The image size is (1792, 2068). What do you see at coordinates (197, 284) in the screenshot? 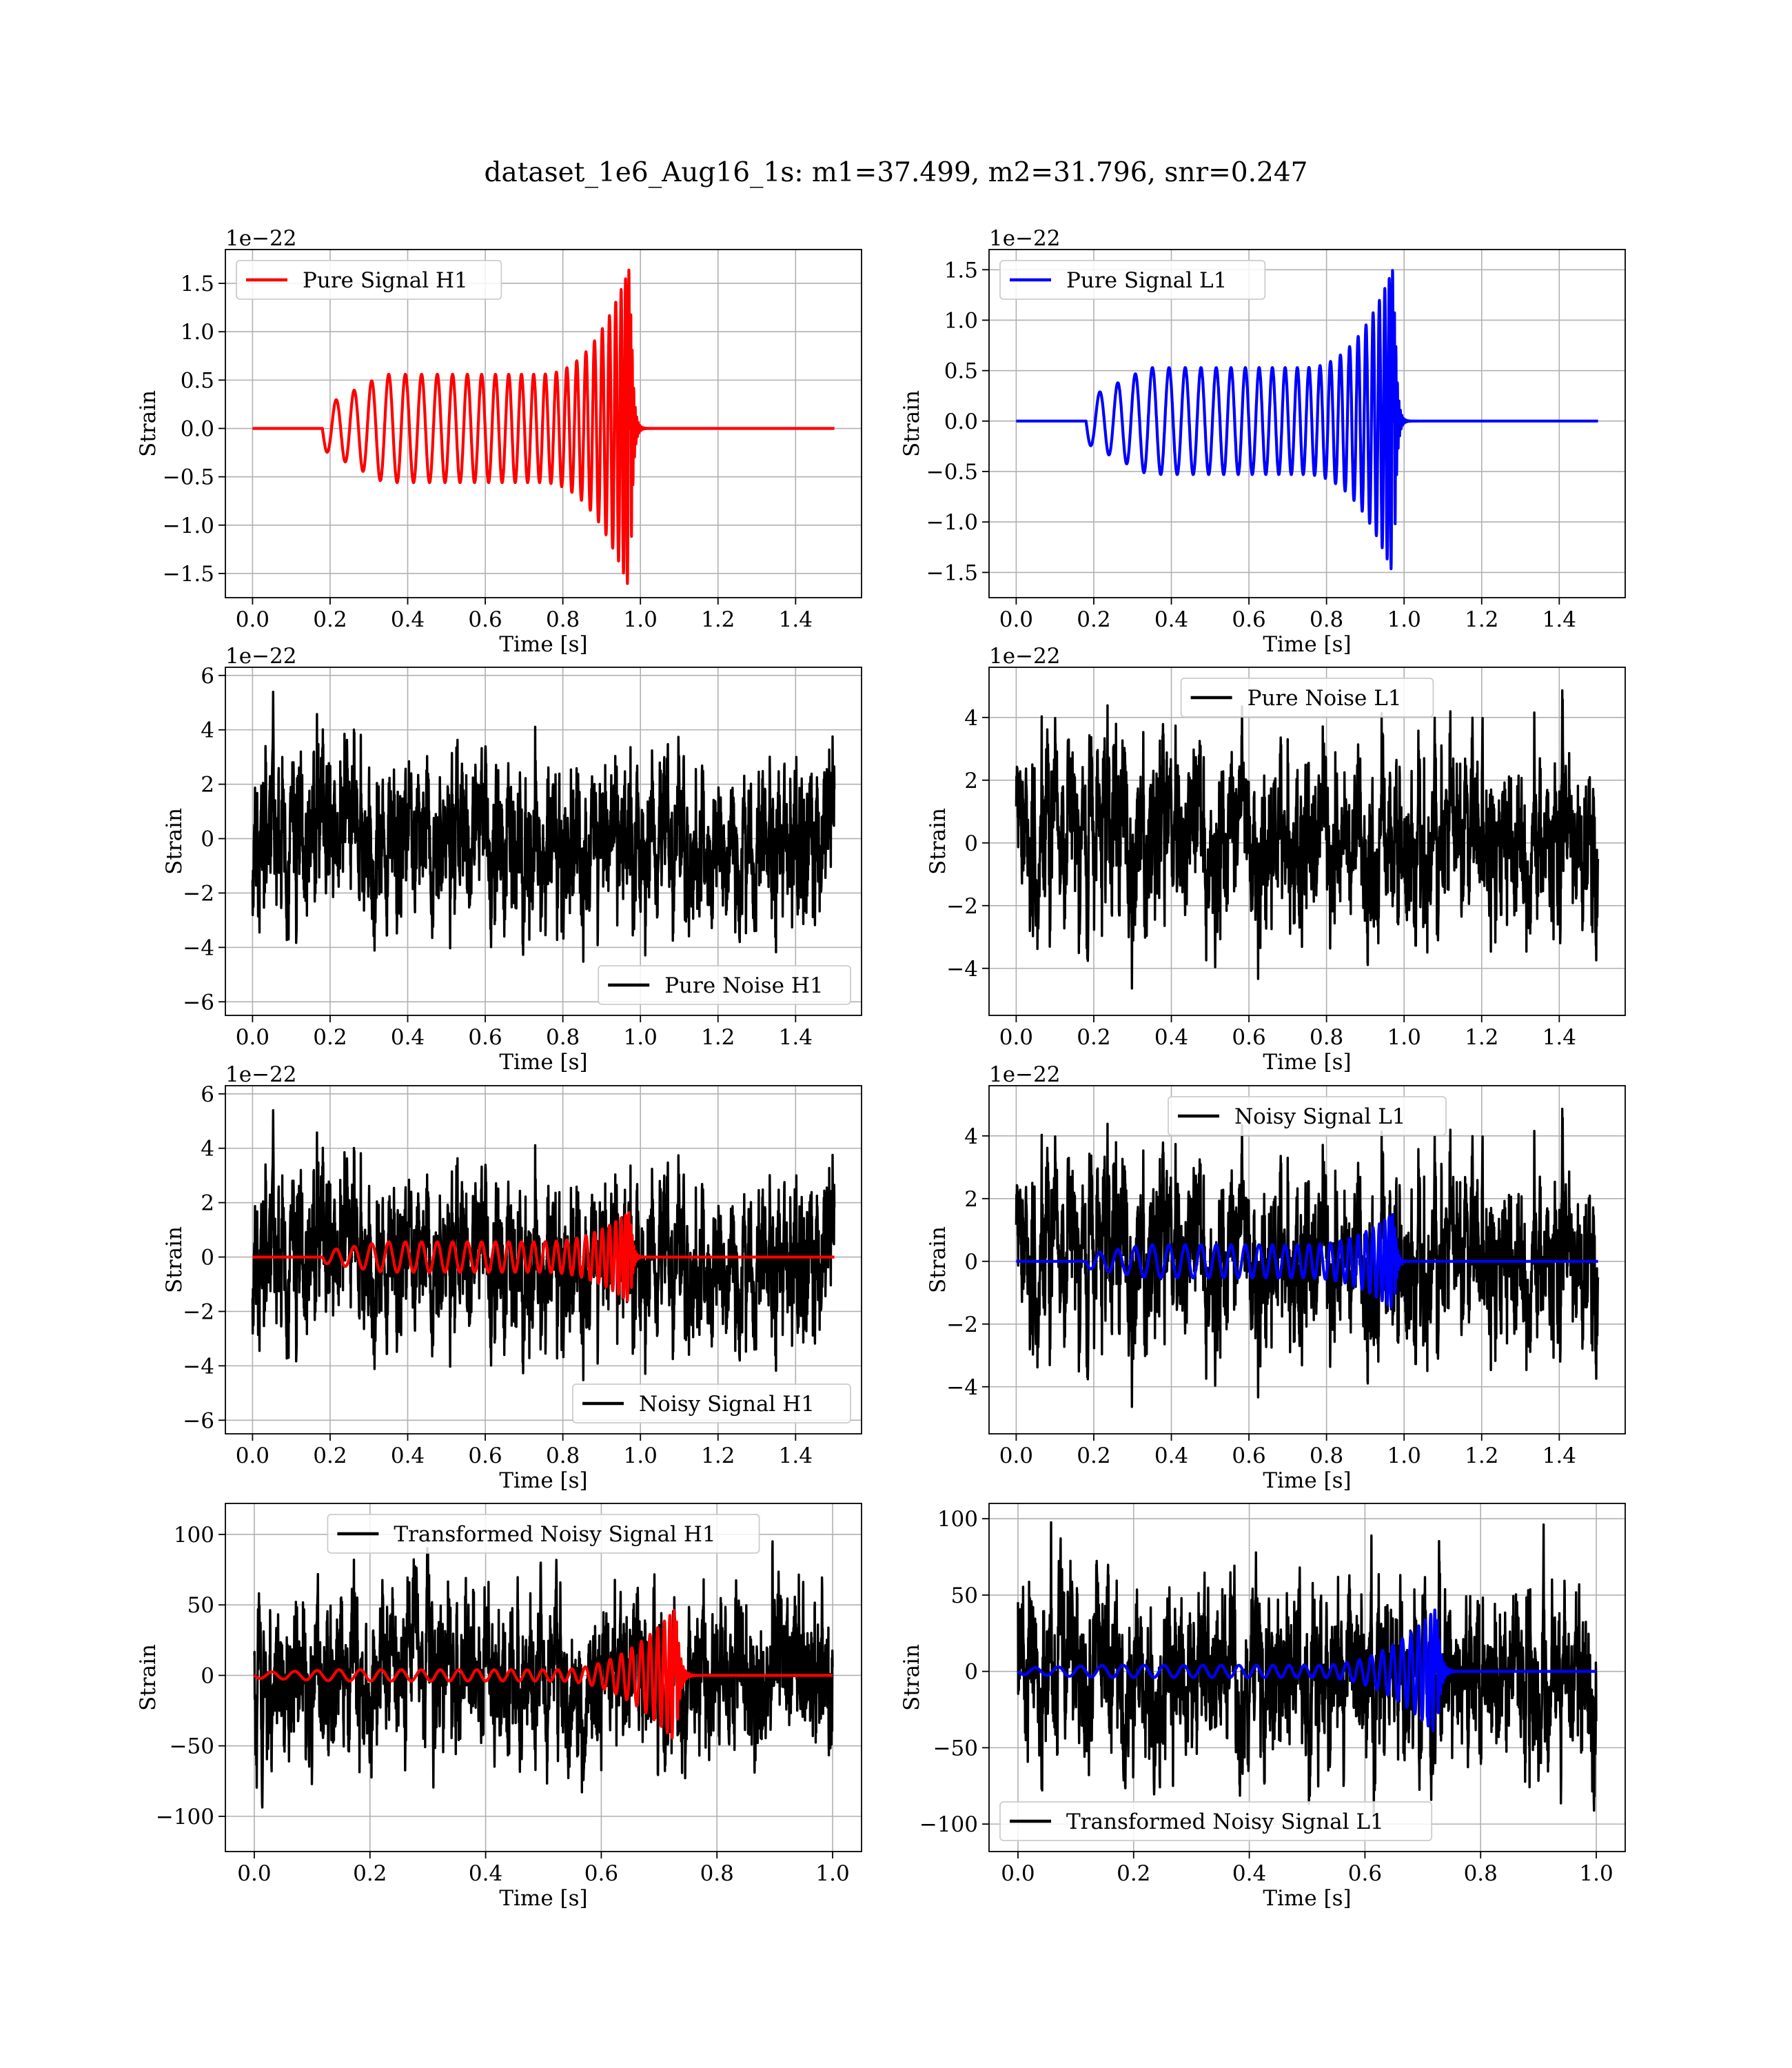
I see `y-tick-label: 1.5` at bounding box center [197, 284].